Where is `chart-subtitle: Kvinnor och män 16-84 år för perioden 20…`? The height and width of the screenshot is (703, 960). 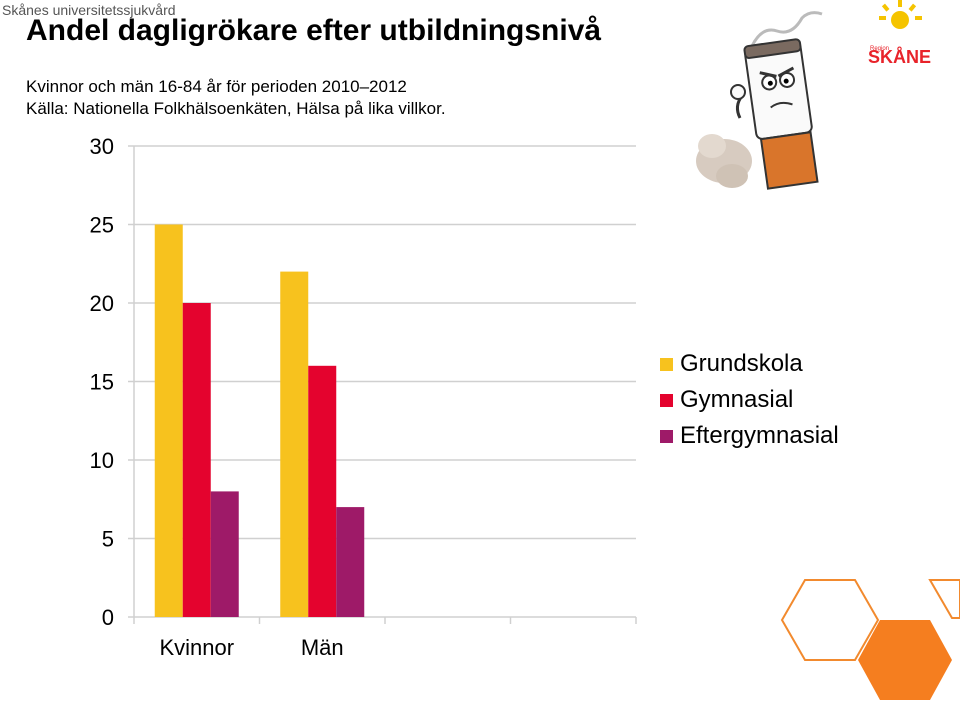 chart-subtitle: Kvinnor och män 16-84 år för perioden 20… is located at coordinates (216, 86).